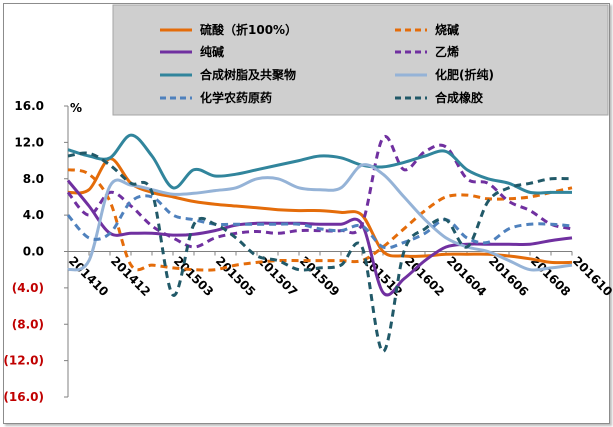  What do you see at coordinates (33, 252) in the screenshot?
I see `y-tick-label-4: 0.0` at bounding box center [33, 252].